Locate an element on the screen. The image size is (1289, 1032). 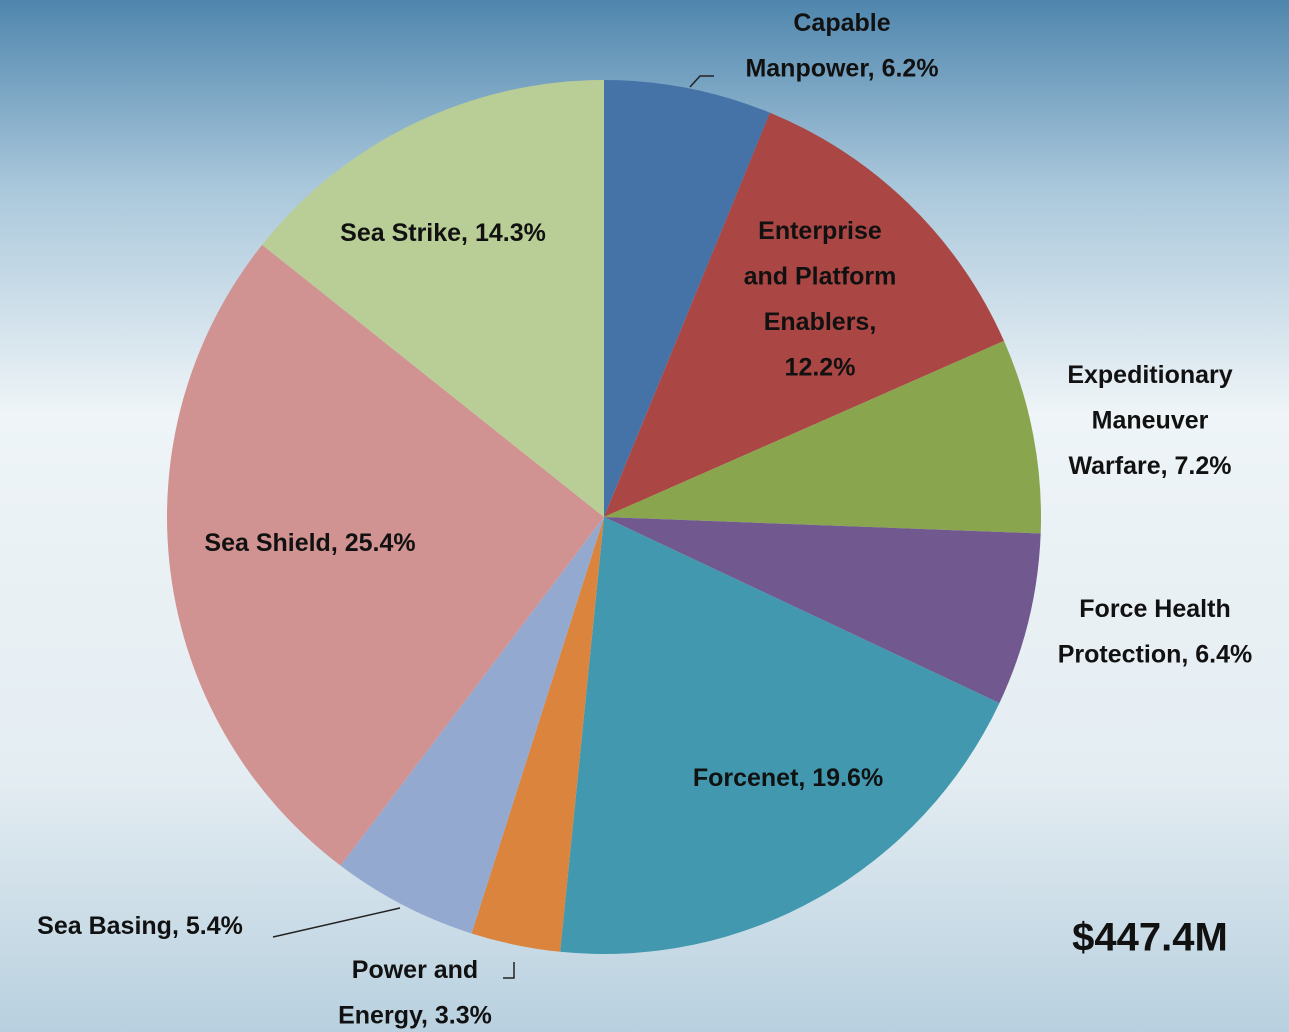
slice-label: Sea Strike, 14.3% is located at coordinates (443, 233).